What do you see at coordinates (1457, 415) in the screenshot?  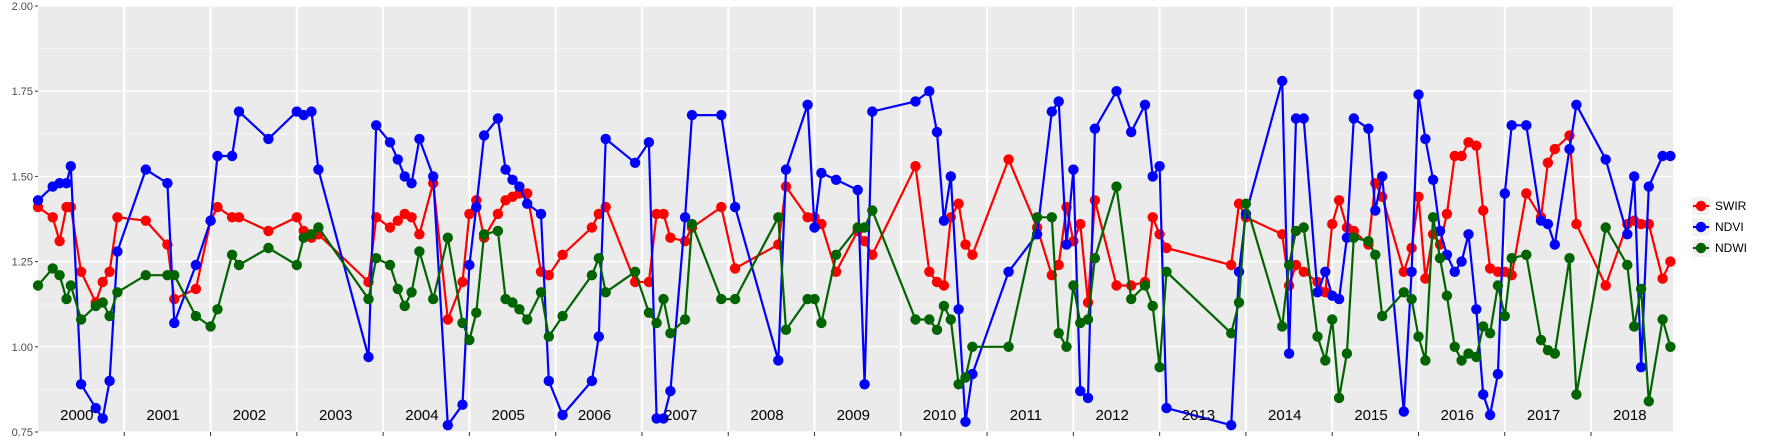 I see `year-label: 2016` at bounding box center [1457, 415].